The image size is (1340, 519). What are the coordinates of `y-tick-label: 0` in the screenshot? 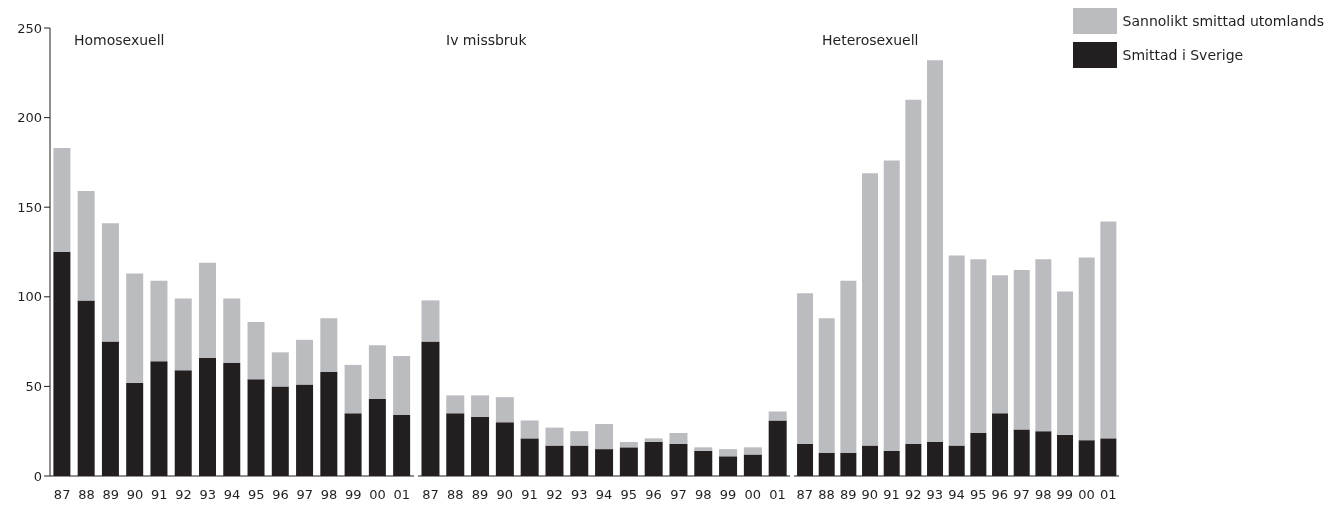 It's located at (37, 476).